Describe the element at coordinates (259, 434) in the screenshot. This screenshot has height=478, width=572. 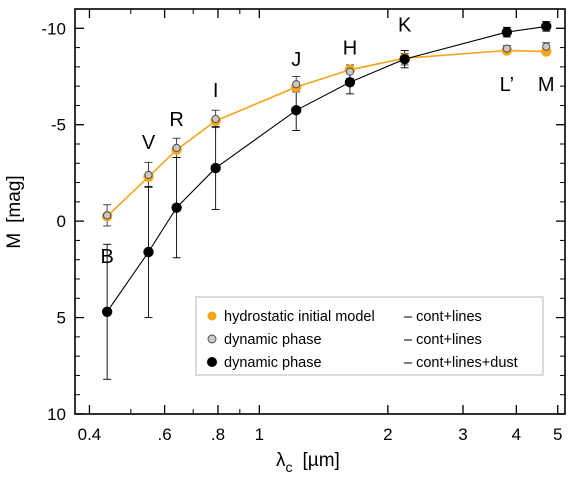
I see `x-tick-label: 1` at that location.